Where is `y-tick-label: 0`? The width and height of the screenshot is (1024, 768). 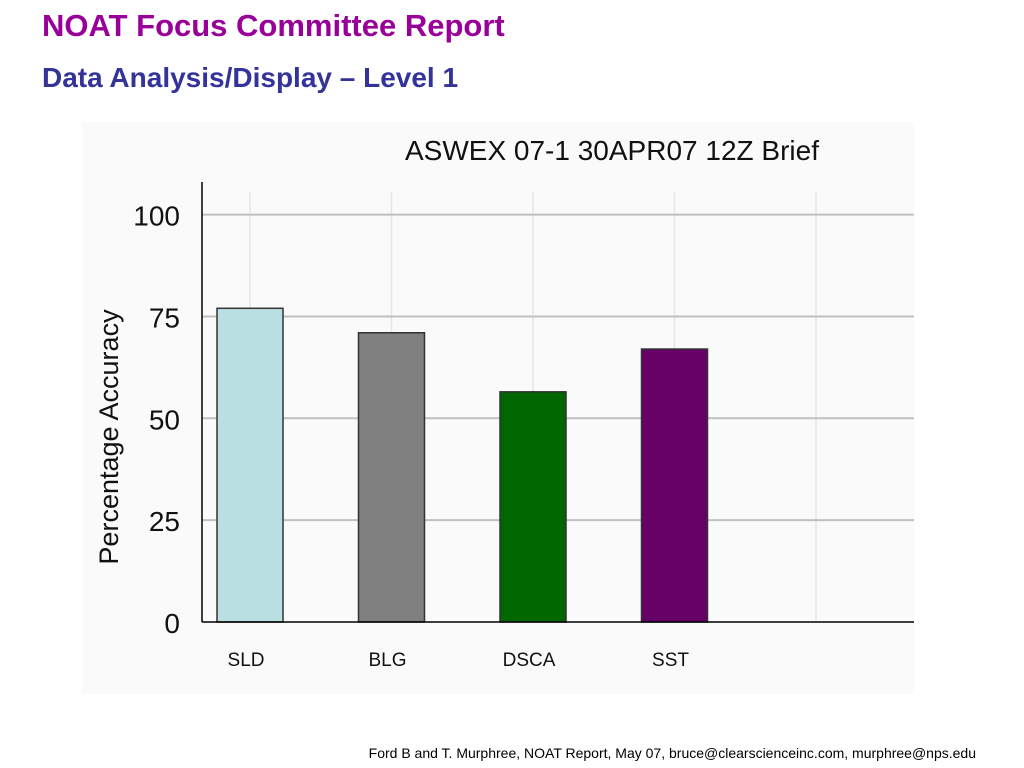 y-tick-label: 0 is located at coordinates (172, 623).